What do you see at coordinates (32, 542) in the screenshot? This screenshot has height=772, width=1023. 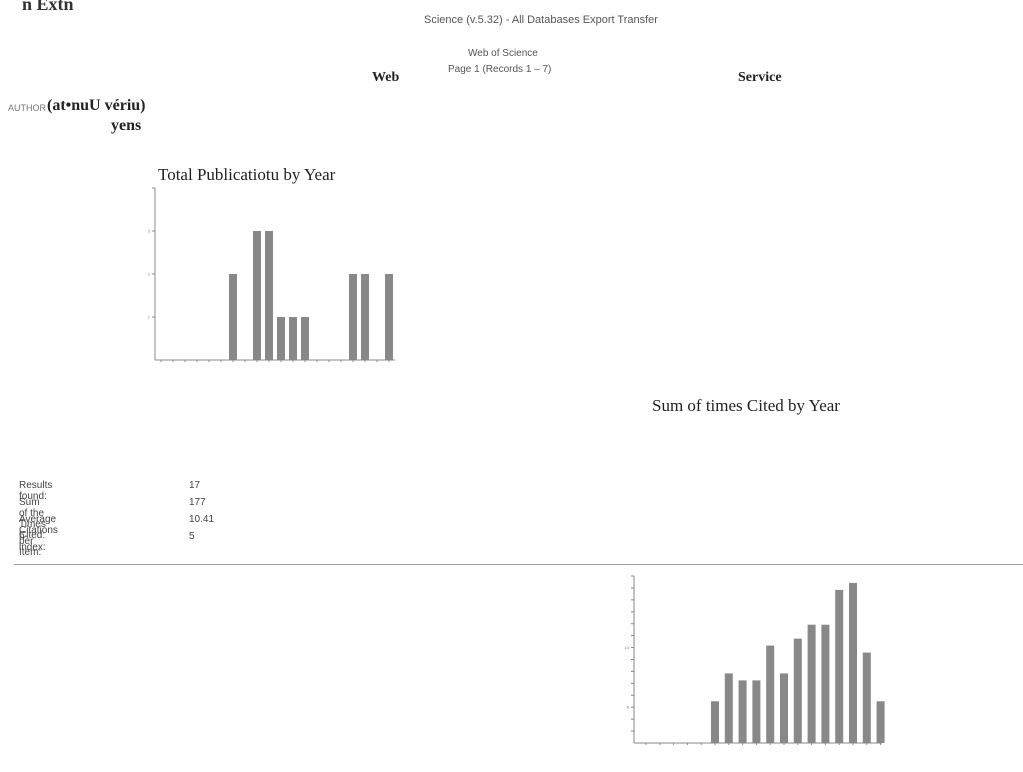 I see `stat-label: h-index:` at bounding box center [32, 542].